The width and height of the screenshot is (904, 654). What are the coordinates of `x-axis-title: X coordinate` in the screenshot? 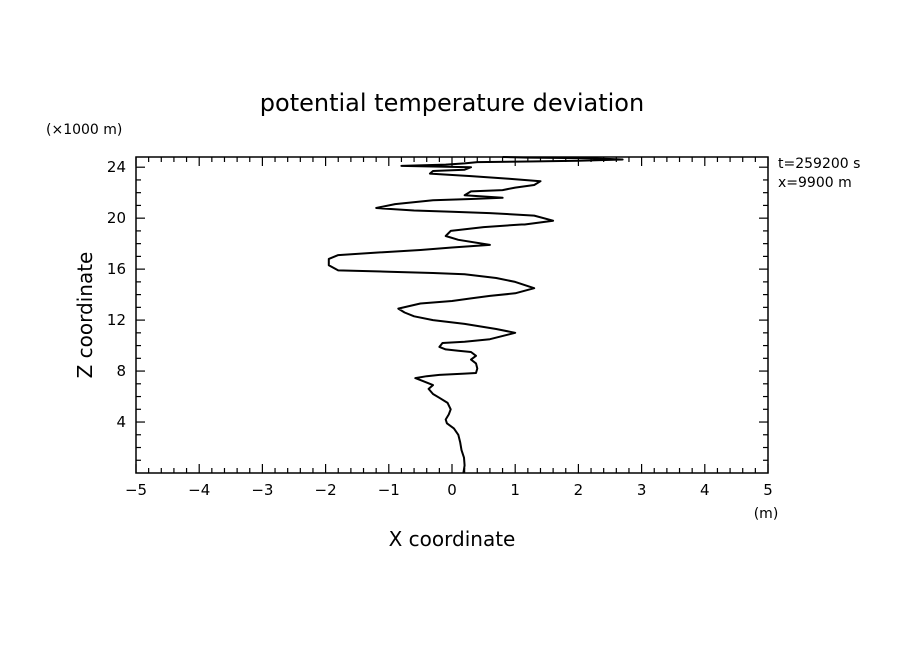 It's located at (452, 539).